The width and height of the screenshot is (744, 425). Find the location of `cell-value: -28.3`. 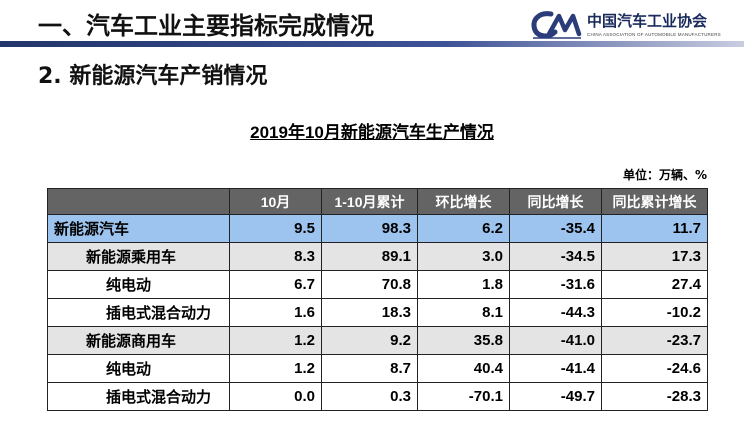

cell-value: -28.3 is located at coordinates (654, 396).